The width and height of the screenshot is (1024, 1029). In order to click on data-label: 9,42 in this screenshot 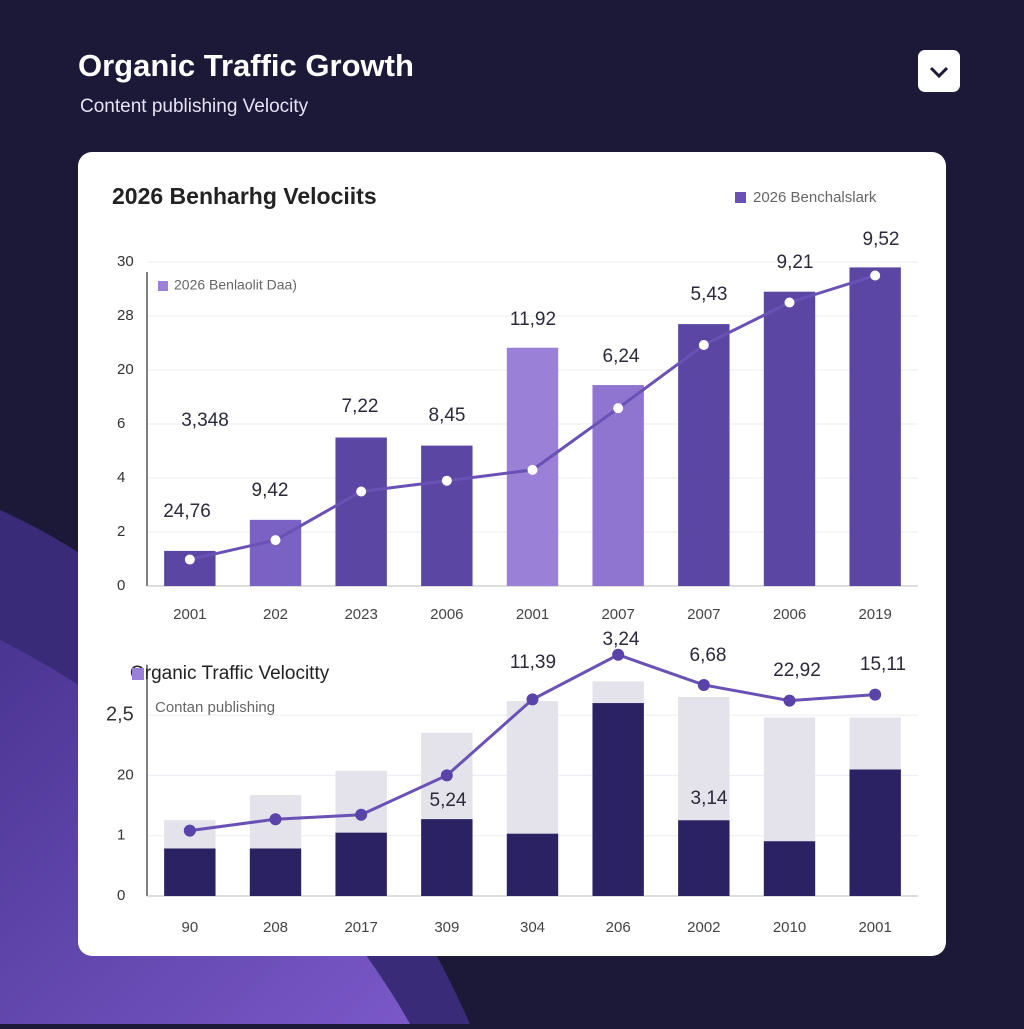, I will do `click(270, 490)`.